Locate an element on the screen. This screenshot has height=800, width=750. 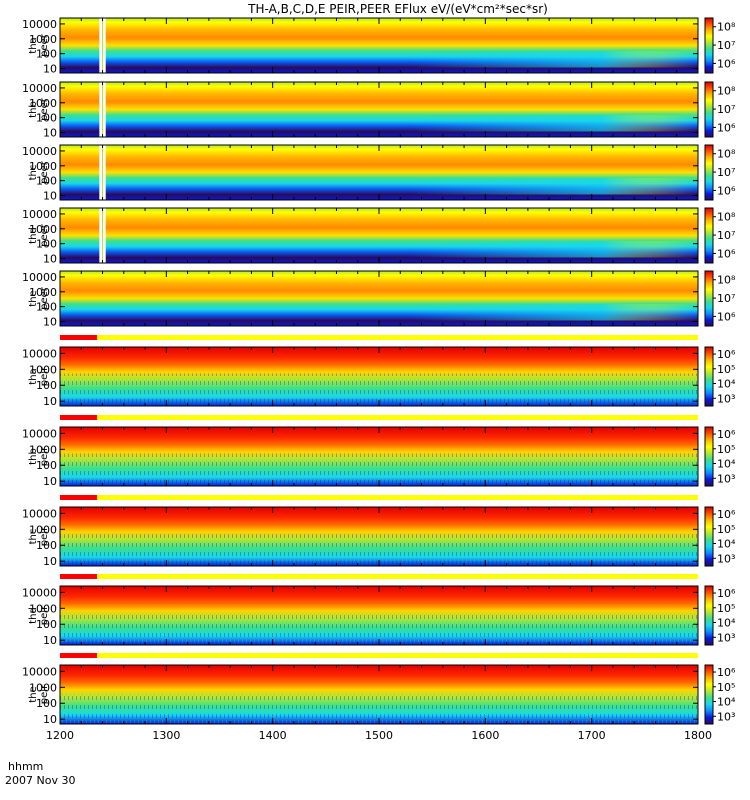
y-label-probe: thd is located at coordinates (33, 615).